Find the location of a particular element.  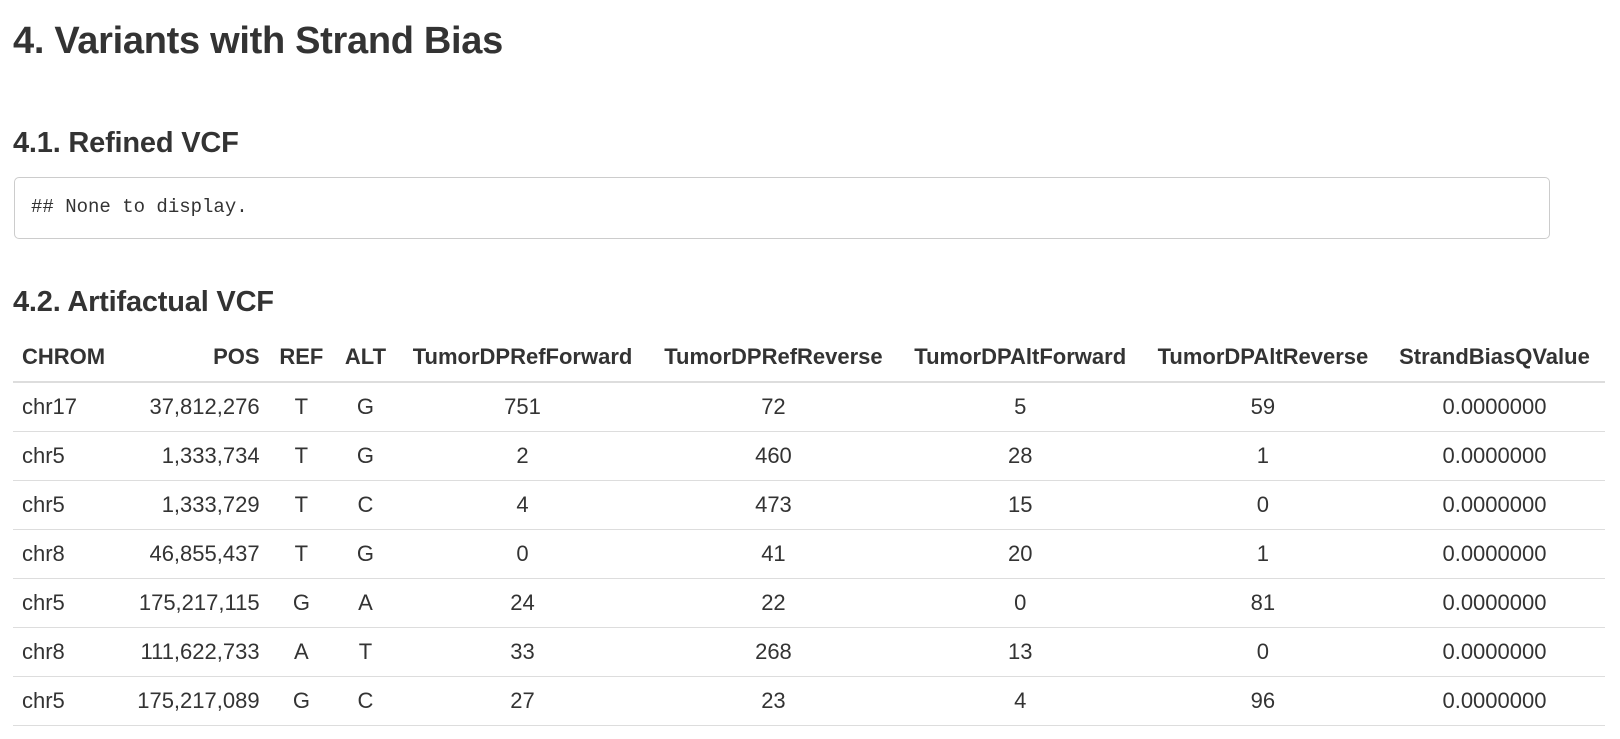

cell-pos: 175,217,115 is located at coordinates (194, 603).